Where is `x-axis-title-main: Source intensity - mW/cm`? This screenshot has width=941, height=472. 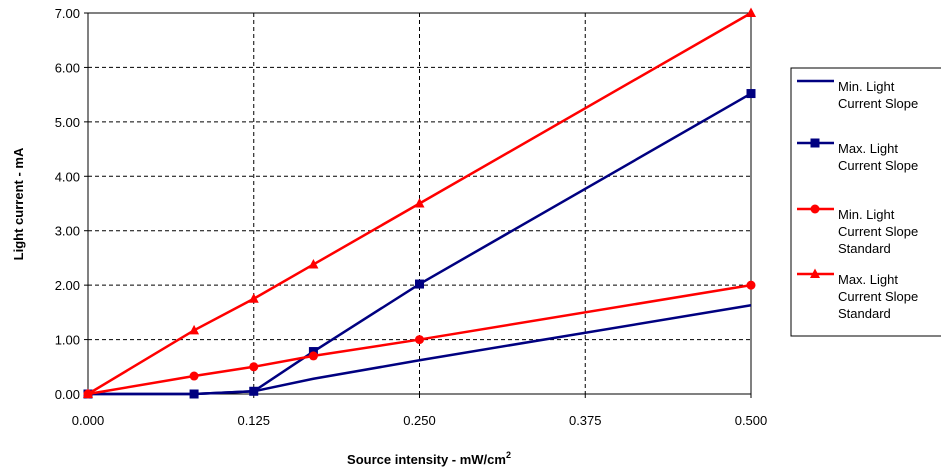 x-axis-title-main: Source intensity - mW/cm is located at coordinates (426, 459).